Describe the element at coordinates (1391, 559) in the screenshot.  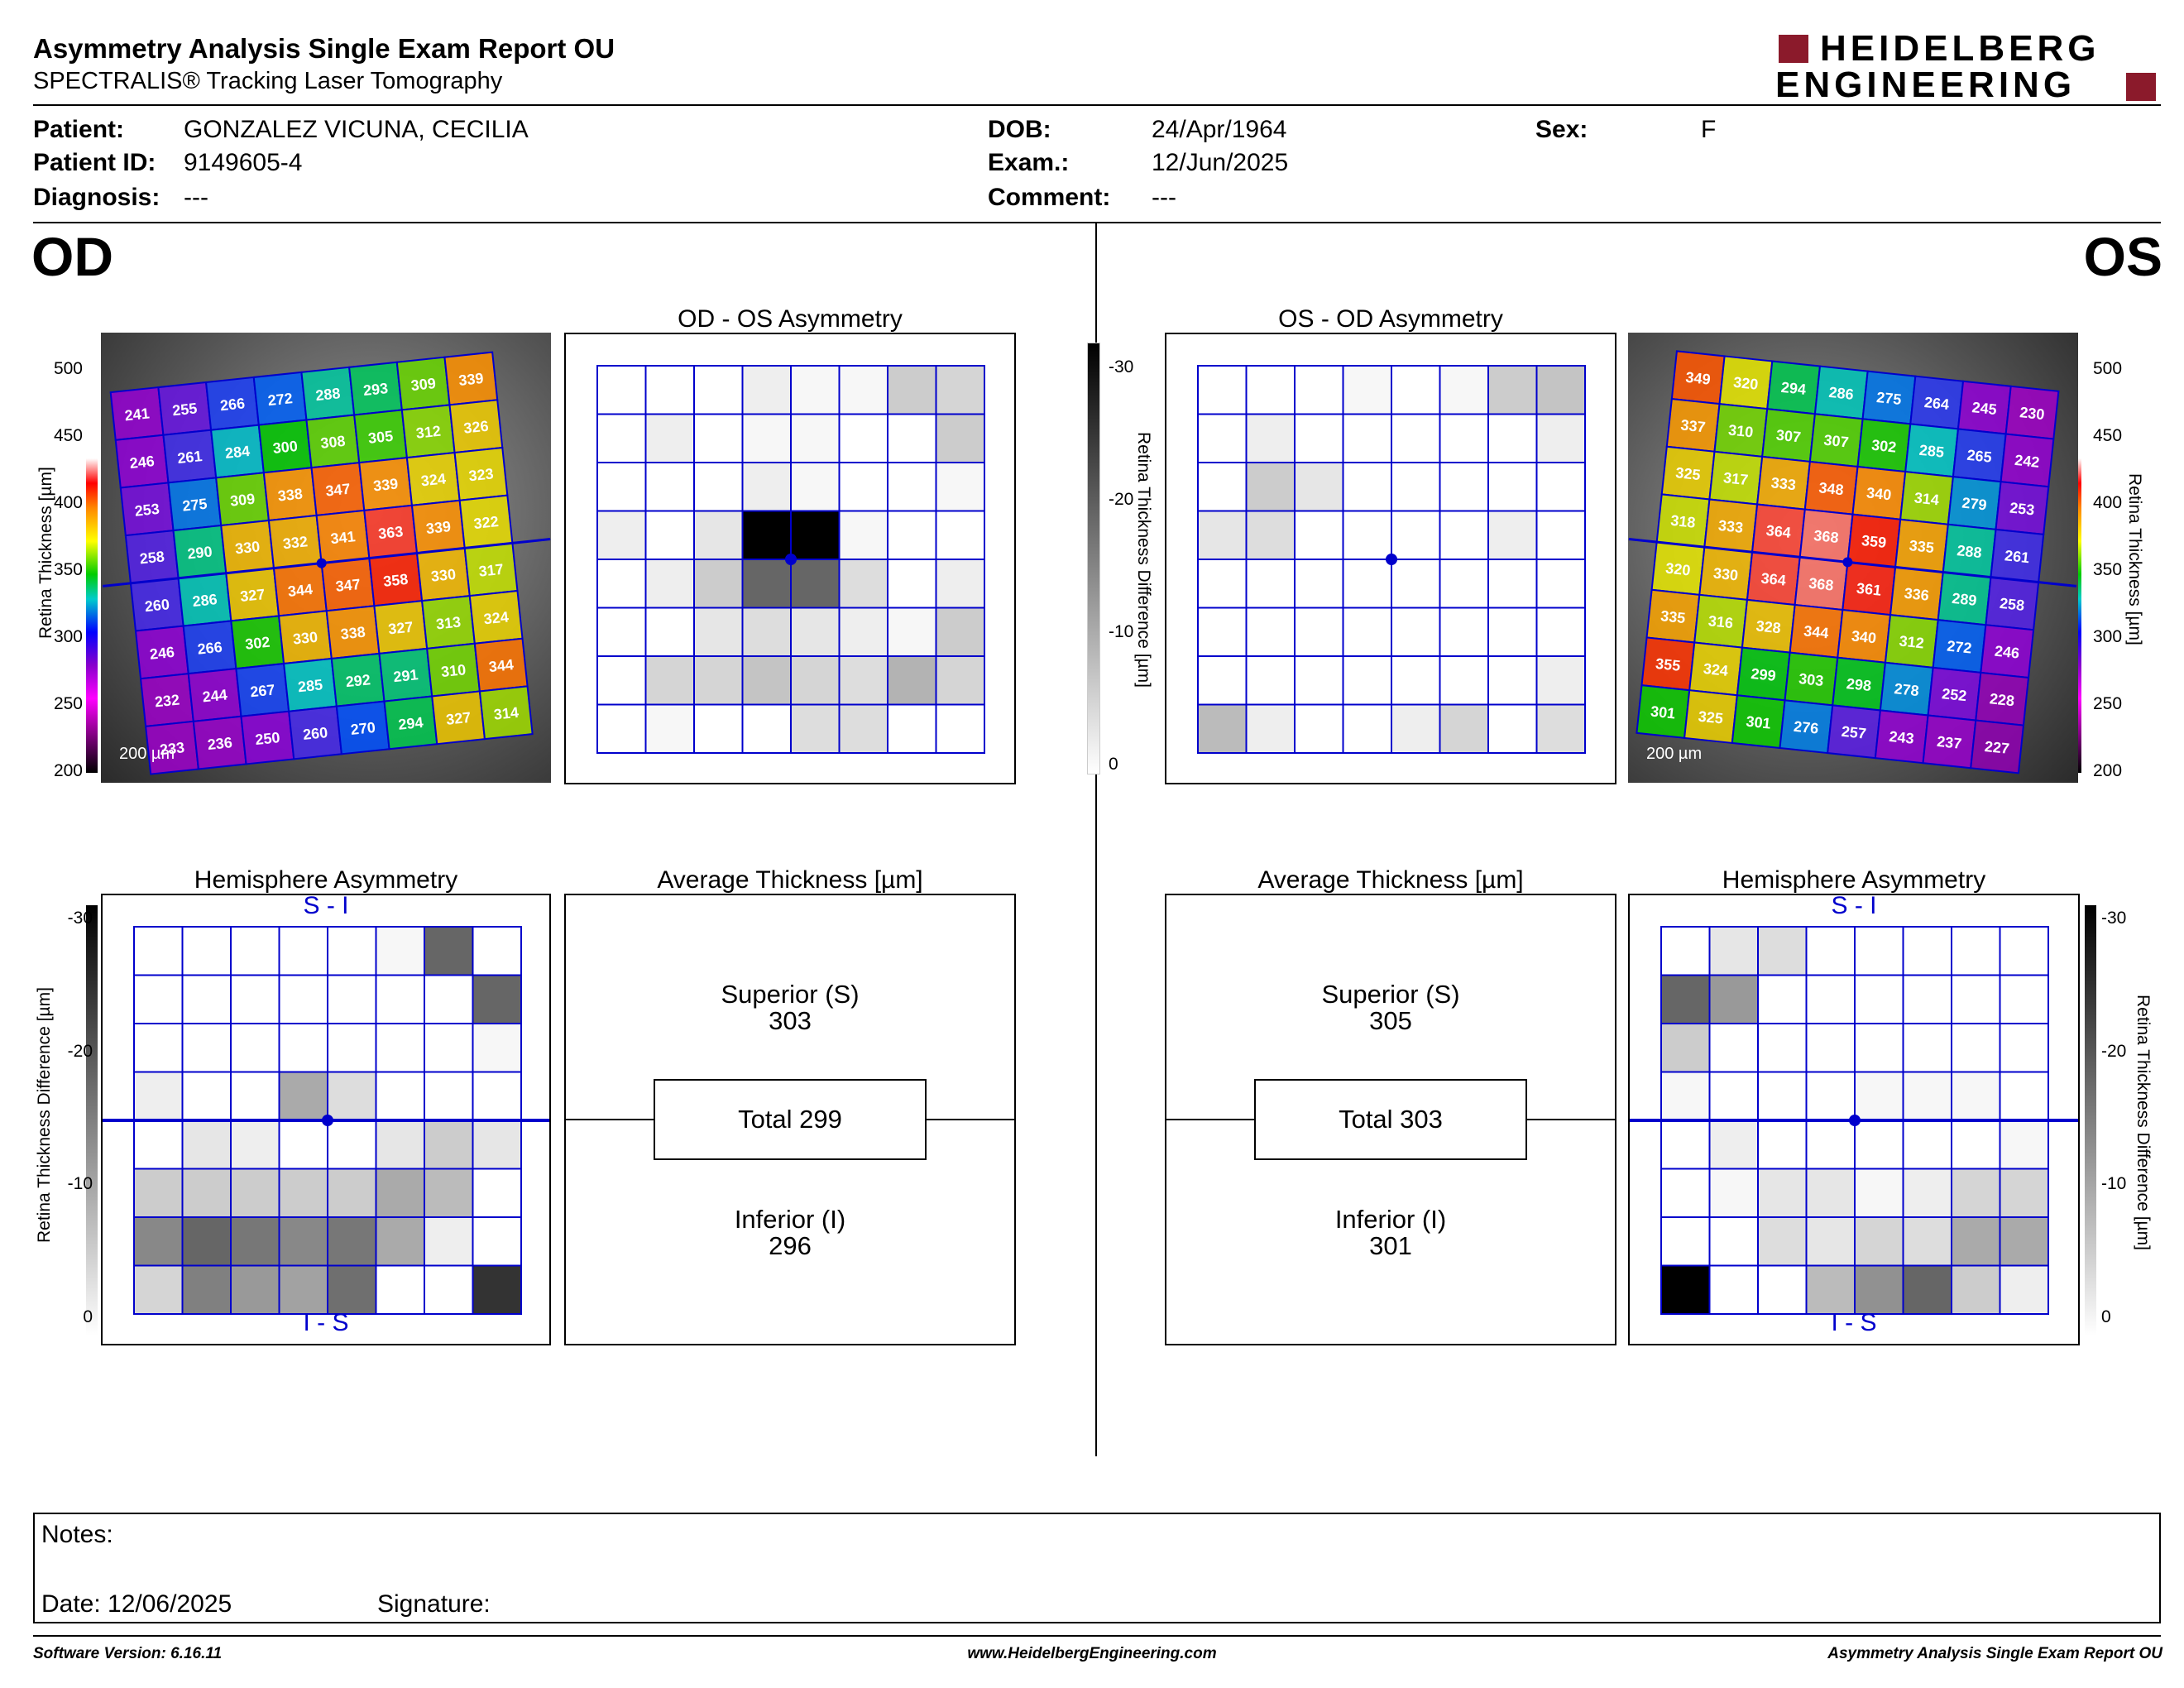
I see `os-asym-fovea-marker` at that location.